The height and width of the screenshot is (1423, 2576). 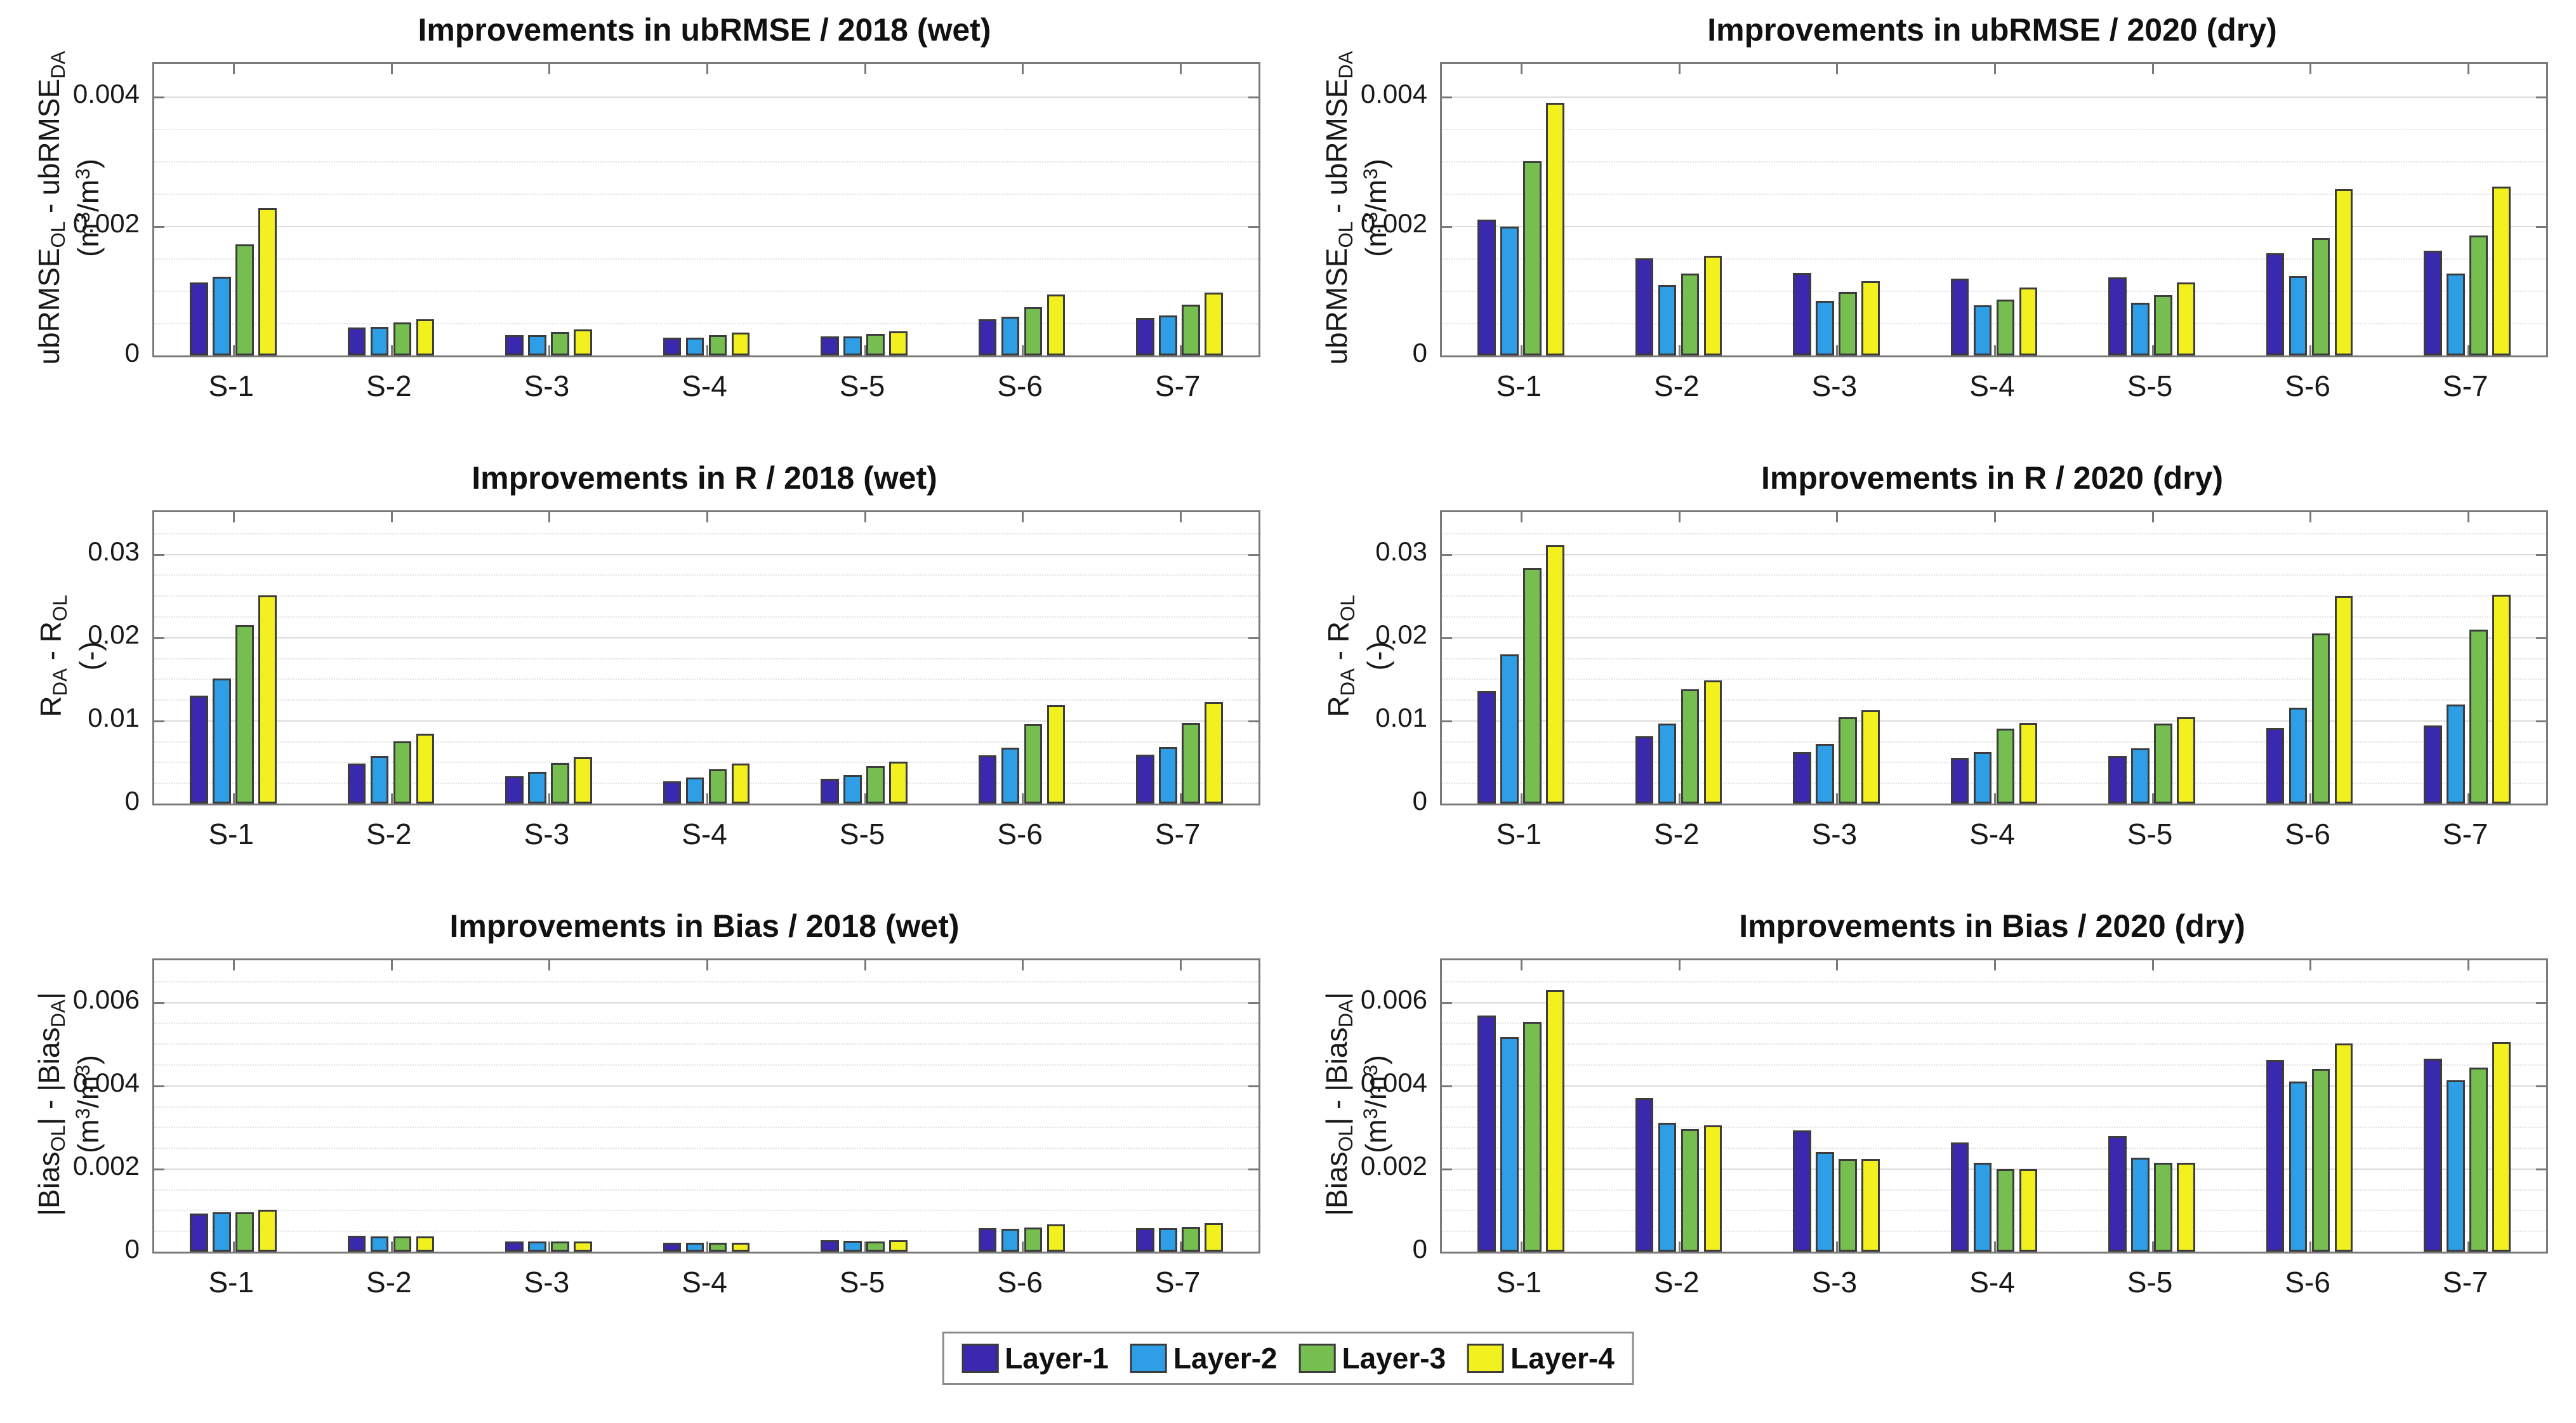 What do you see at coordinates (705, 1283) in the screenshot?
I see `x-tick-label: S-4` at bounding box center [705, 1283].